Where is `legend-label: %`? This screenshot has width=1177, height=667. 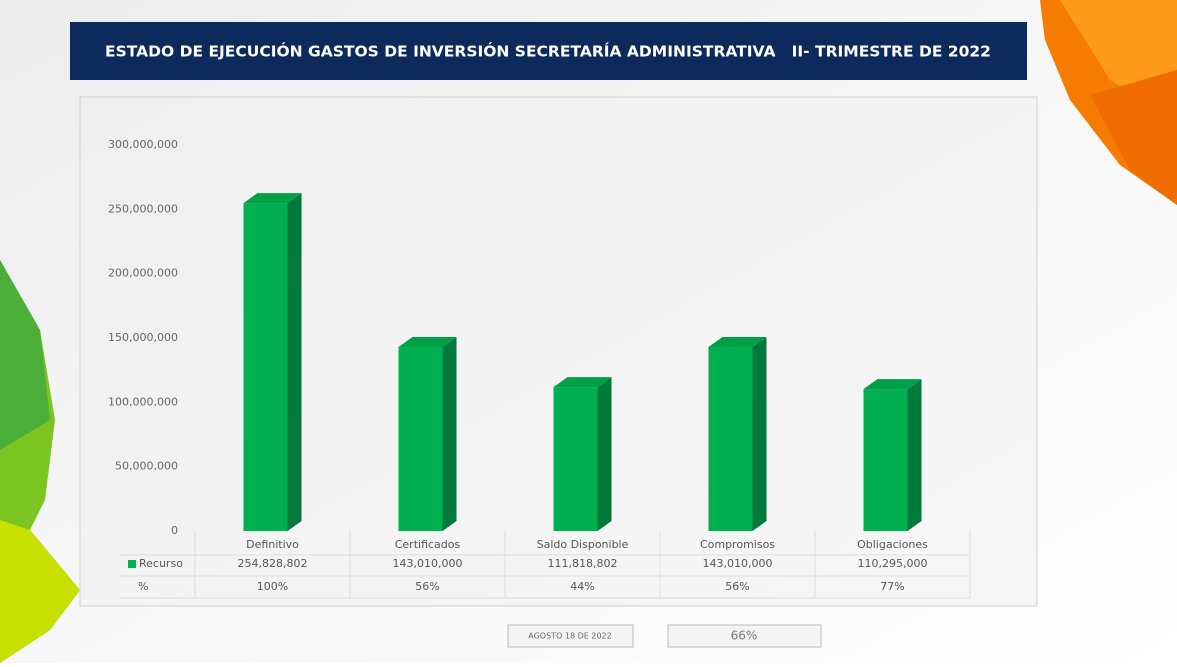 legend-label: % is located at coordinates (143, 586).